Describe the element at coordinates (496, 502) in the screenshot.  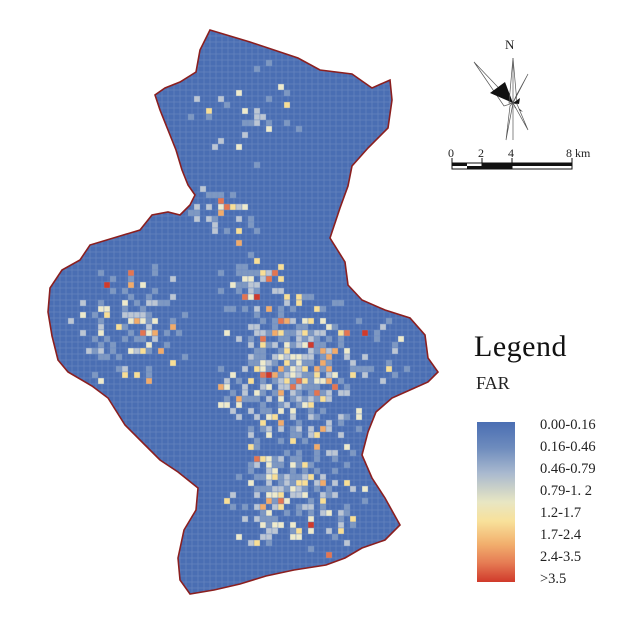
I see `legend-color-ramp` at that location.